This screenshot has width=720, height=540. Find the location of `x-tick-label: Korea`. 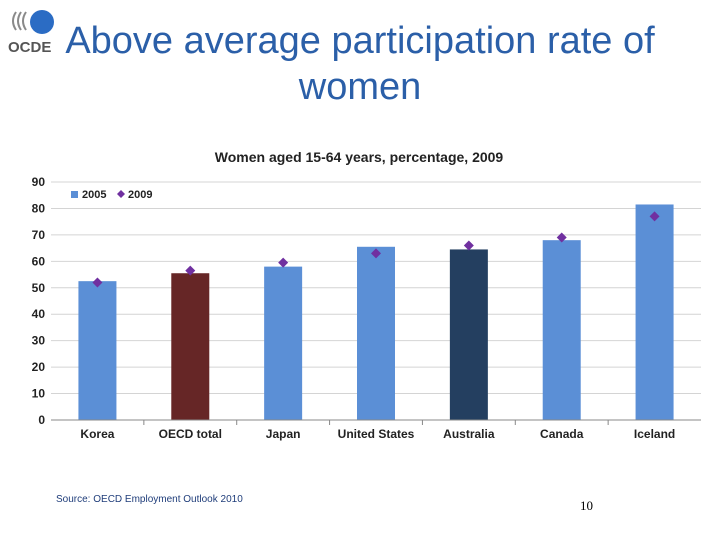

x-tick-label: Korea is located at coordinates (97, 434).